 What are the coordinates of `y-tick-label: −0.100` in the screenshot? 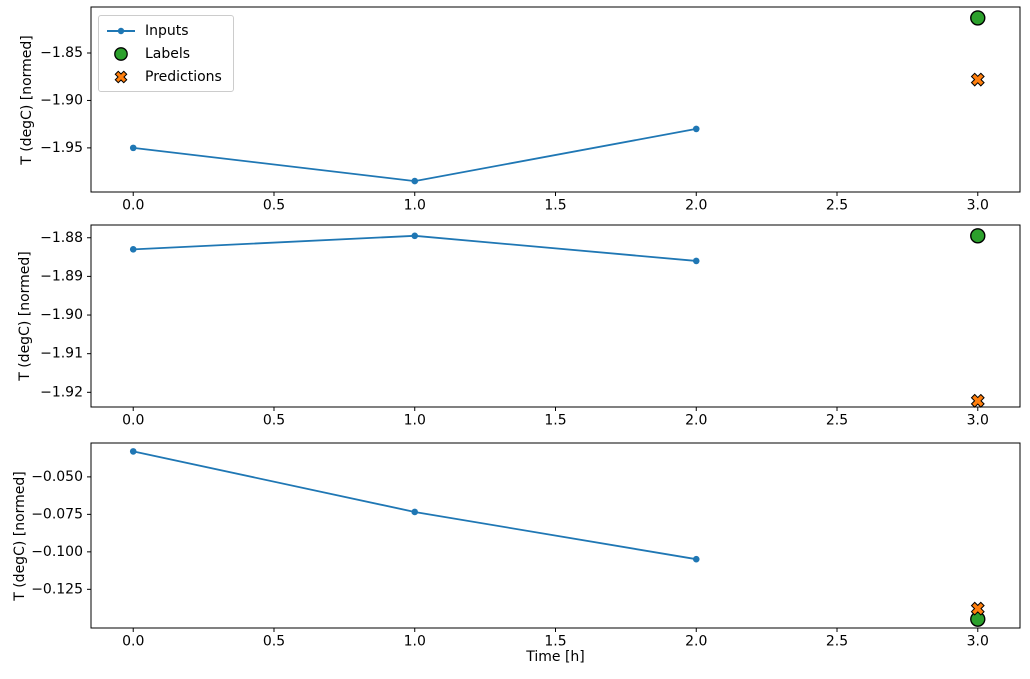 It's located at (57, 552).